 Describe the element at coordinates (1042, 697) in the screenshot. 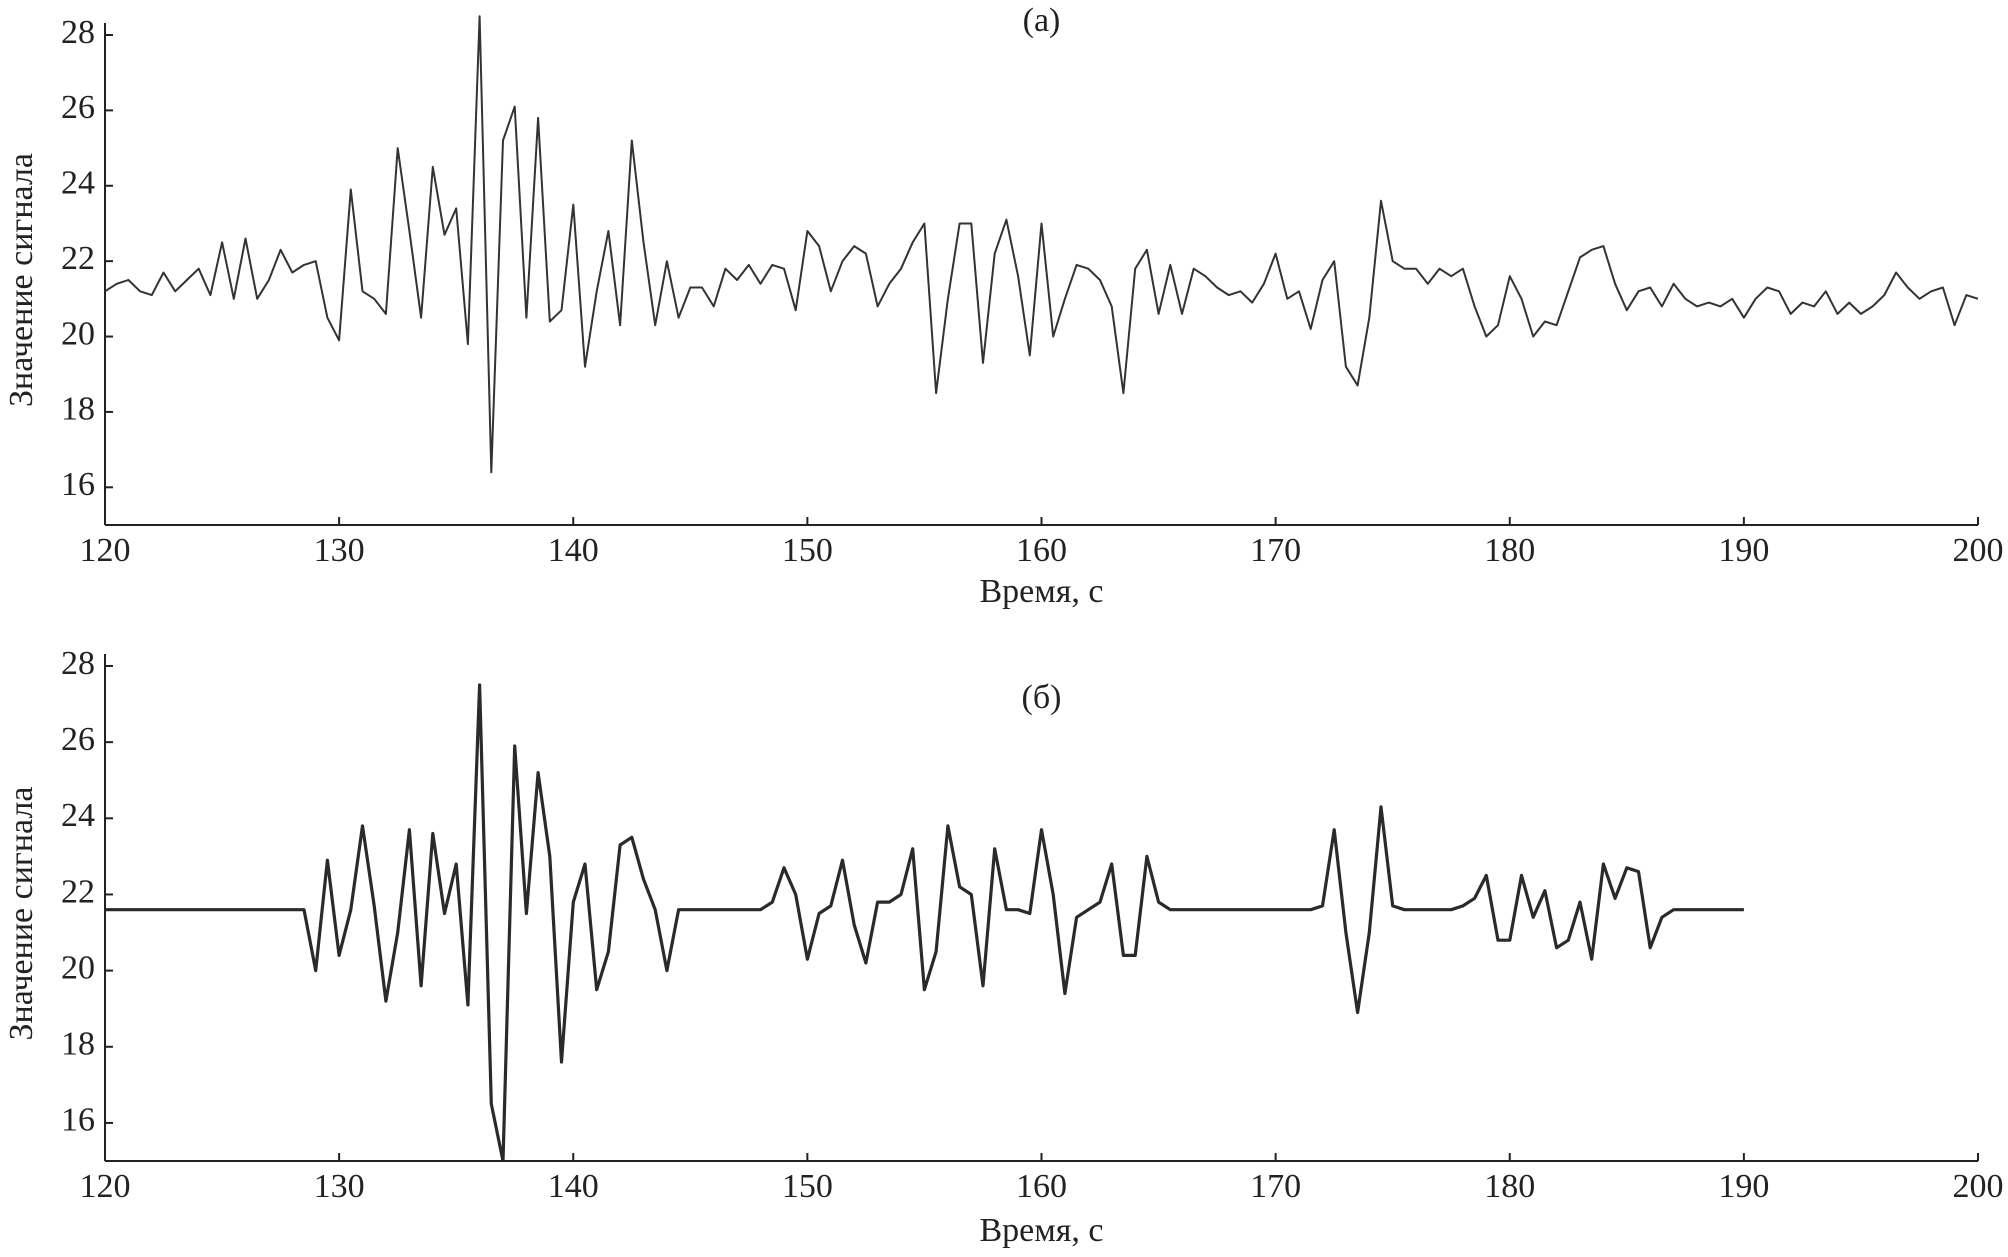

I see `chart-title: (б)` at that location.